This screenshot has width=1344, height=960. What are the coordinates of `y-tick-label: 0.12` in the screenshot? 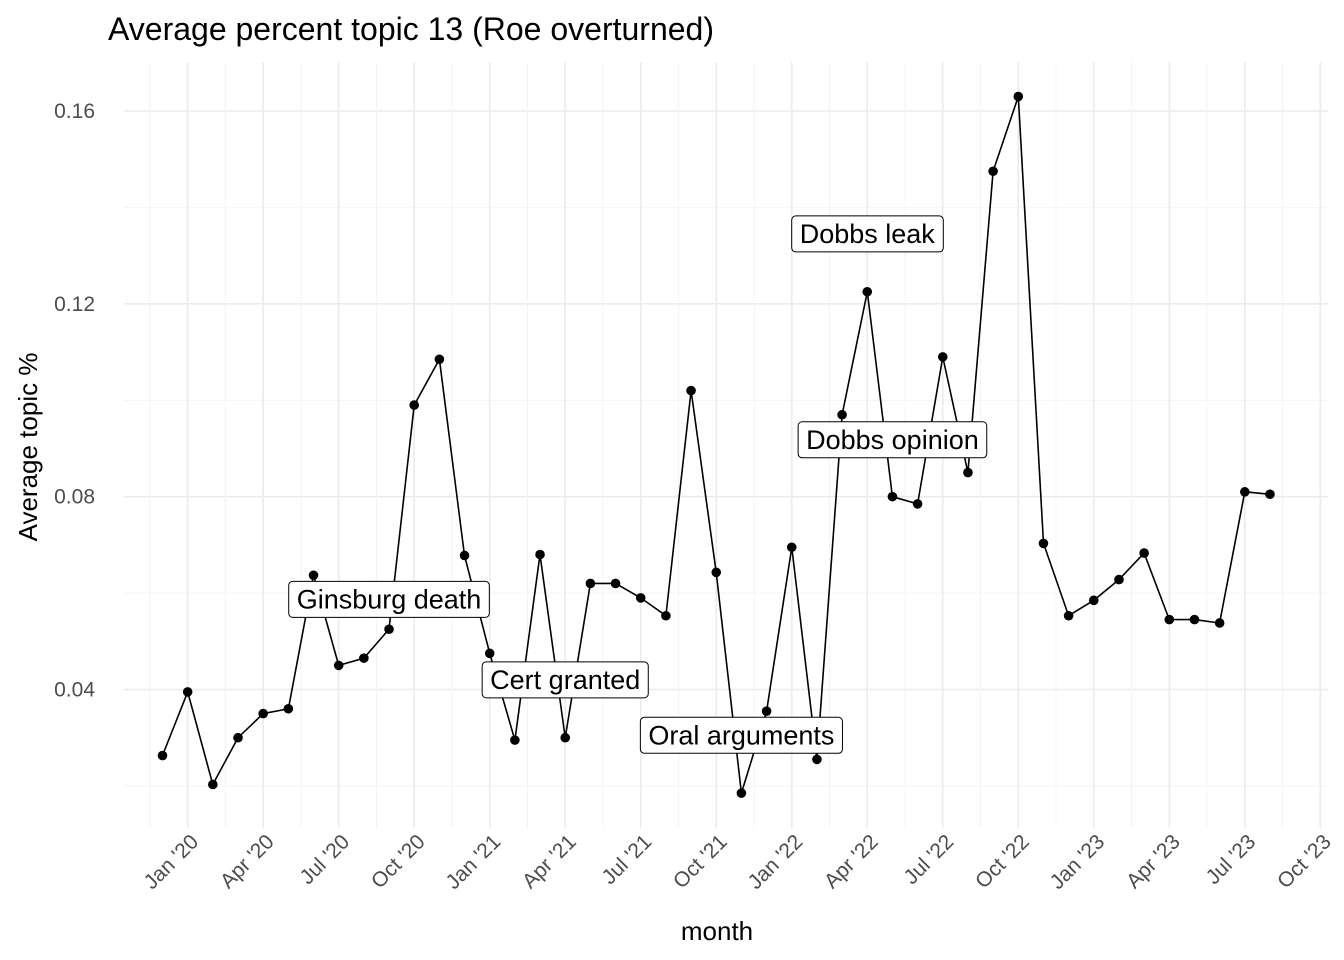 It's located at (74, 304).